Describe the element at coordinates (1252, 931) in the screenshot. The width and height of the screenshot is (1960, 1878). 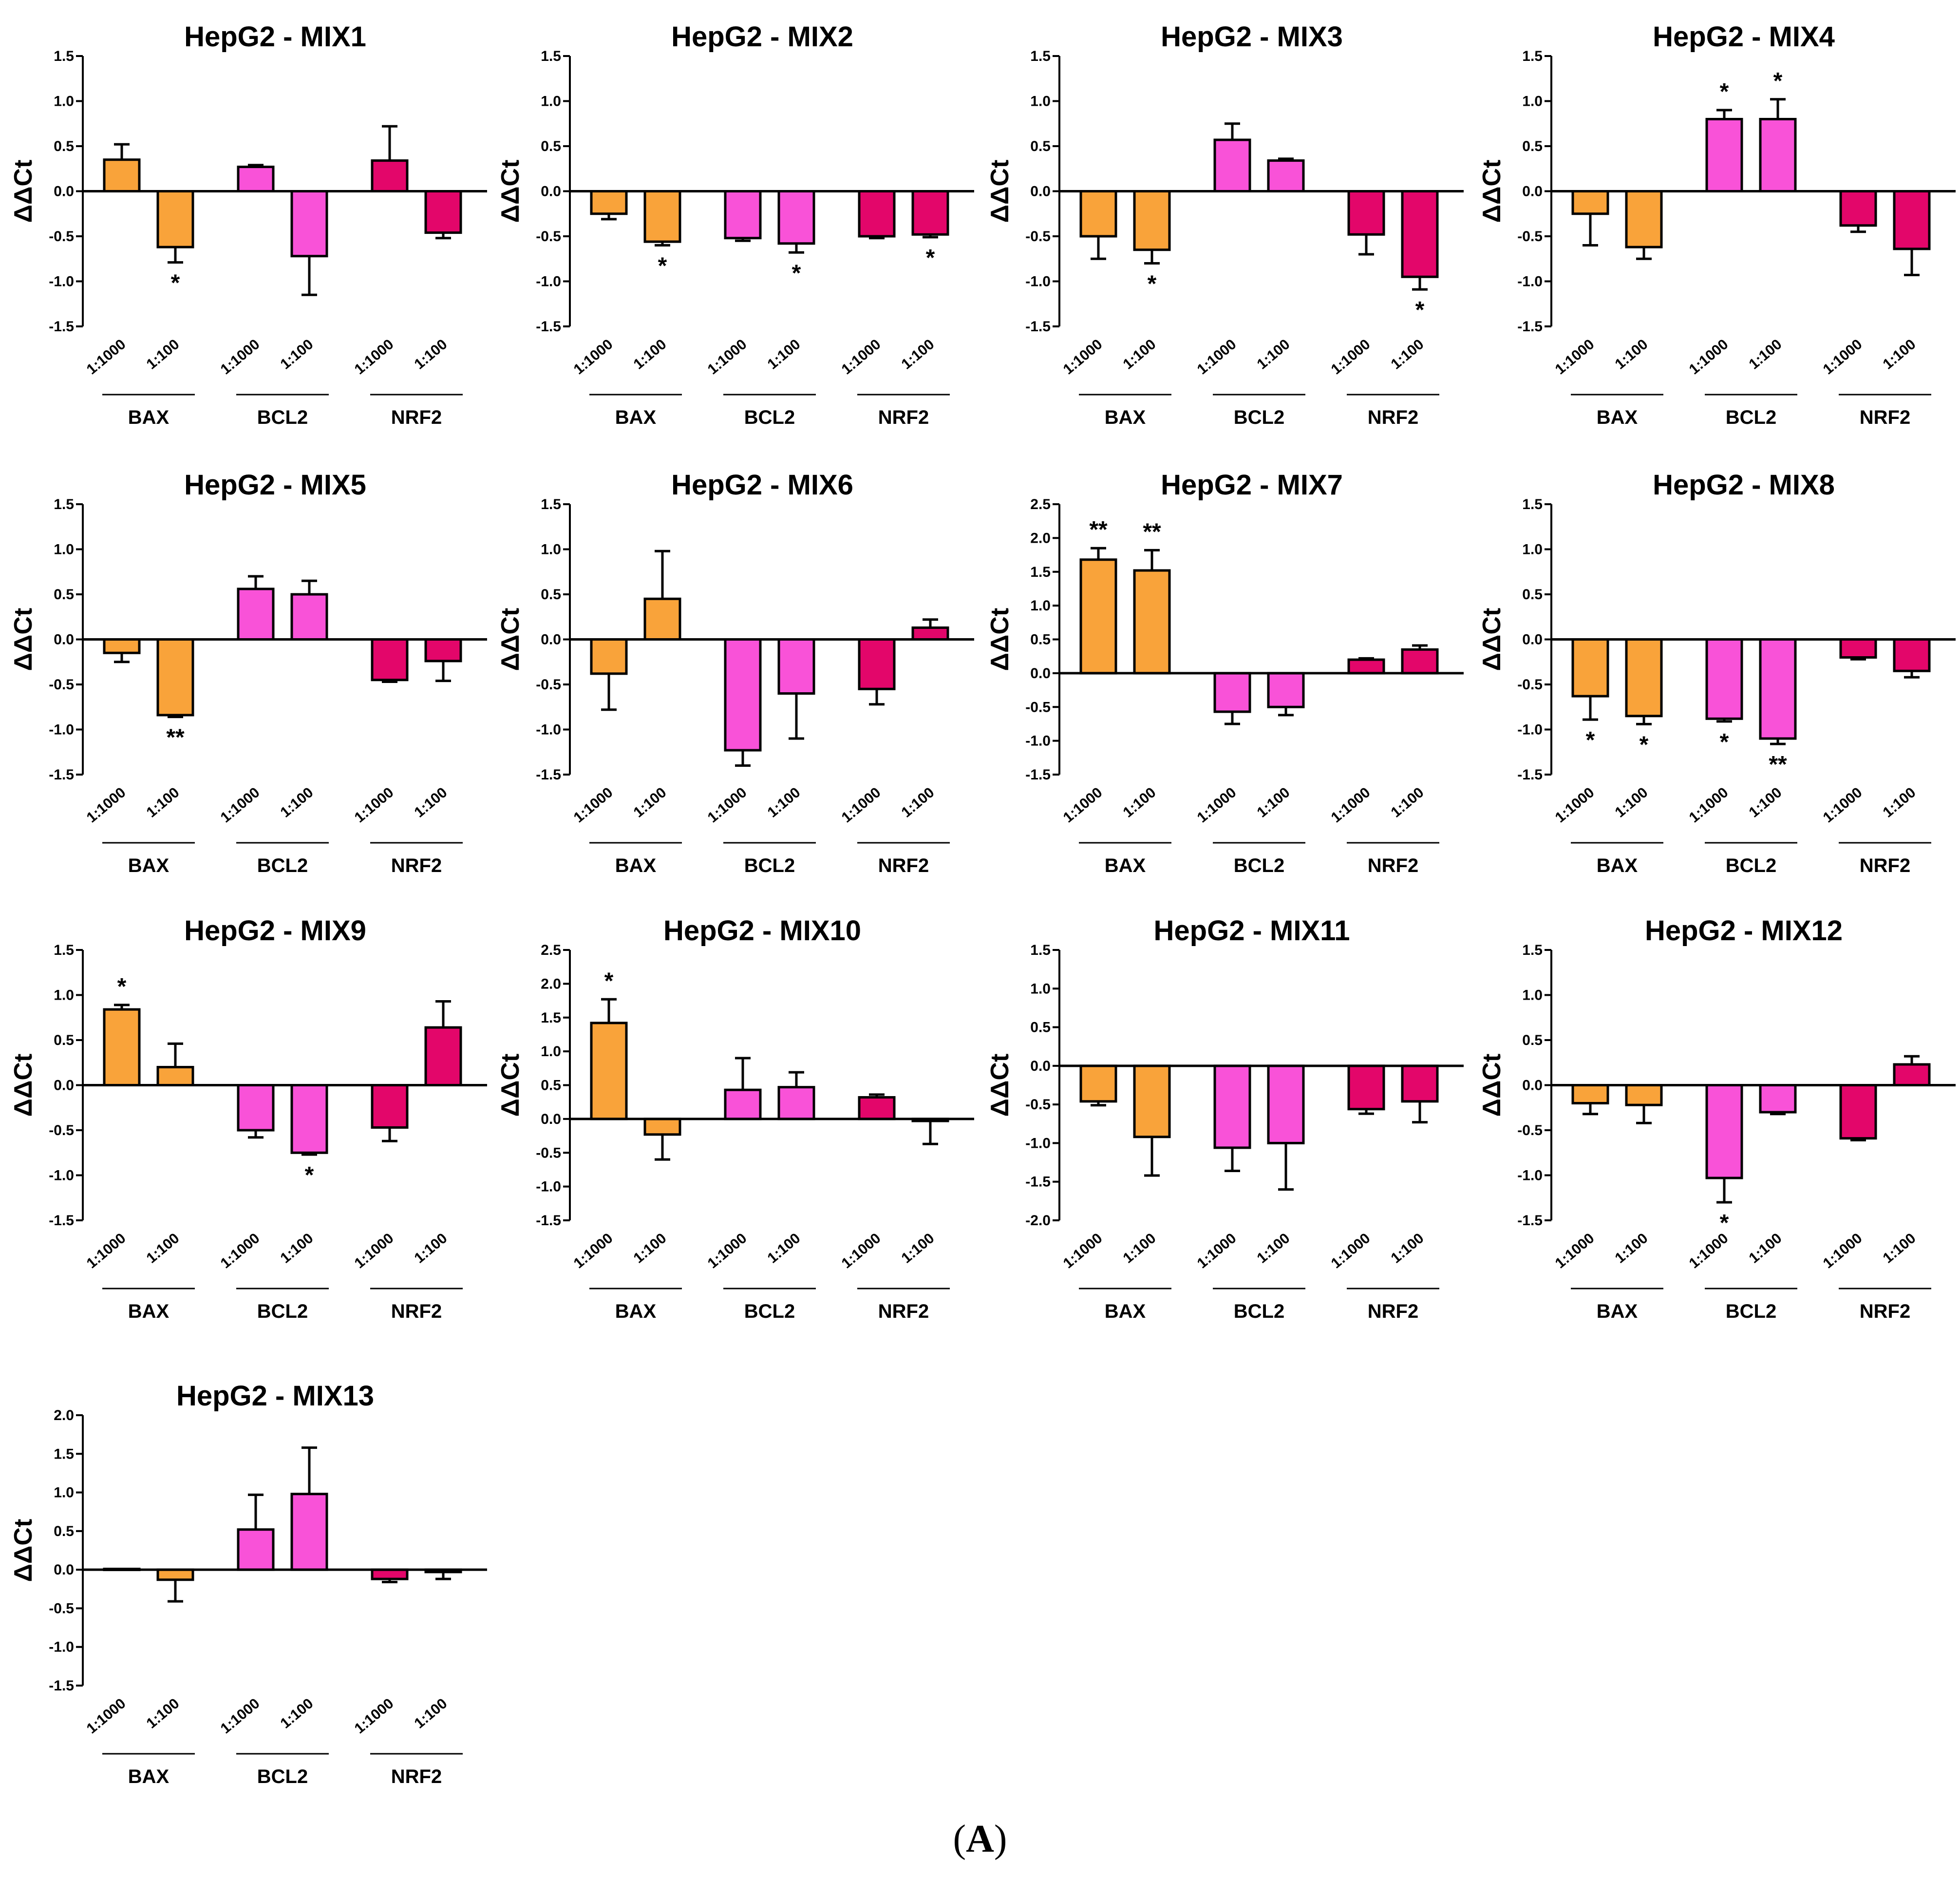
I see `chart-title: HepG2 - MIX11` at that location.